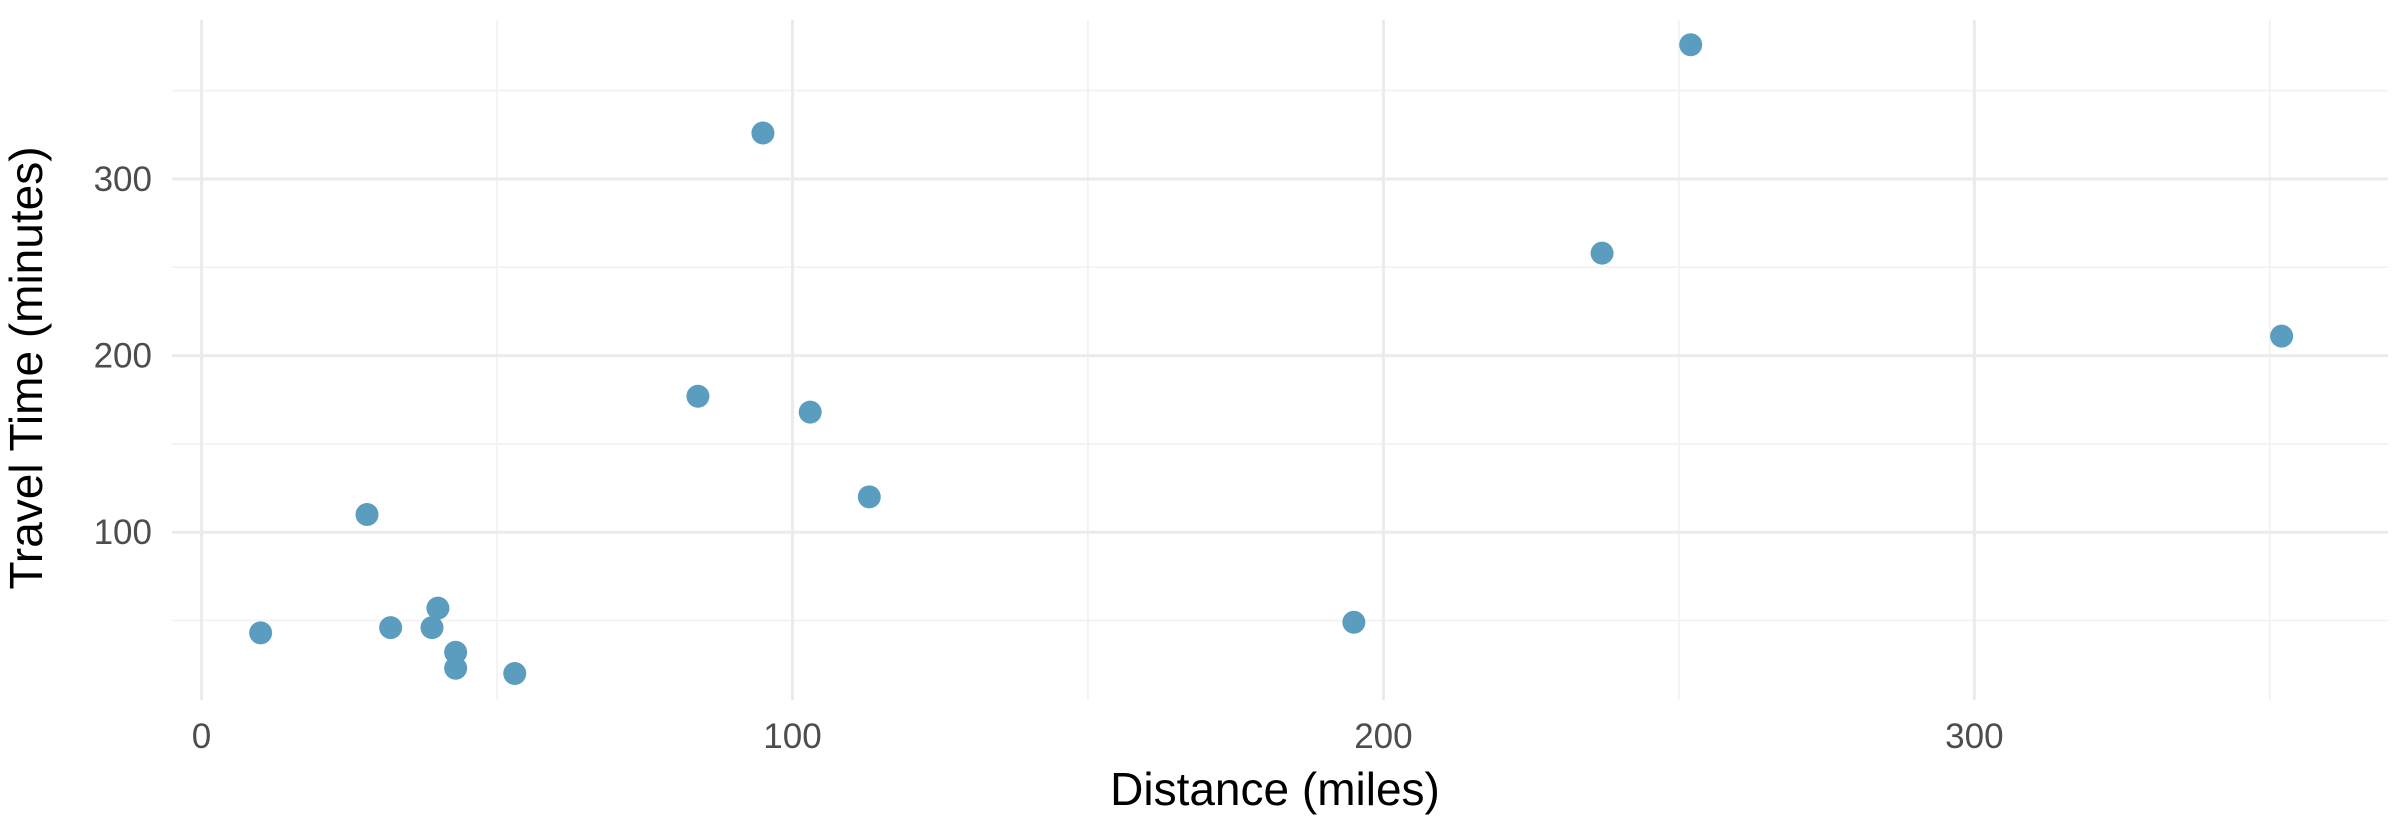  I want to click on x-tick-label: 200, so click(1383, 736).